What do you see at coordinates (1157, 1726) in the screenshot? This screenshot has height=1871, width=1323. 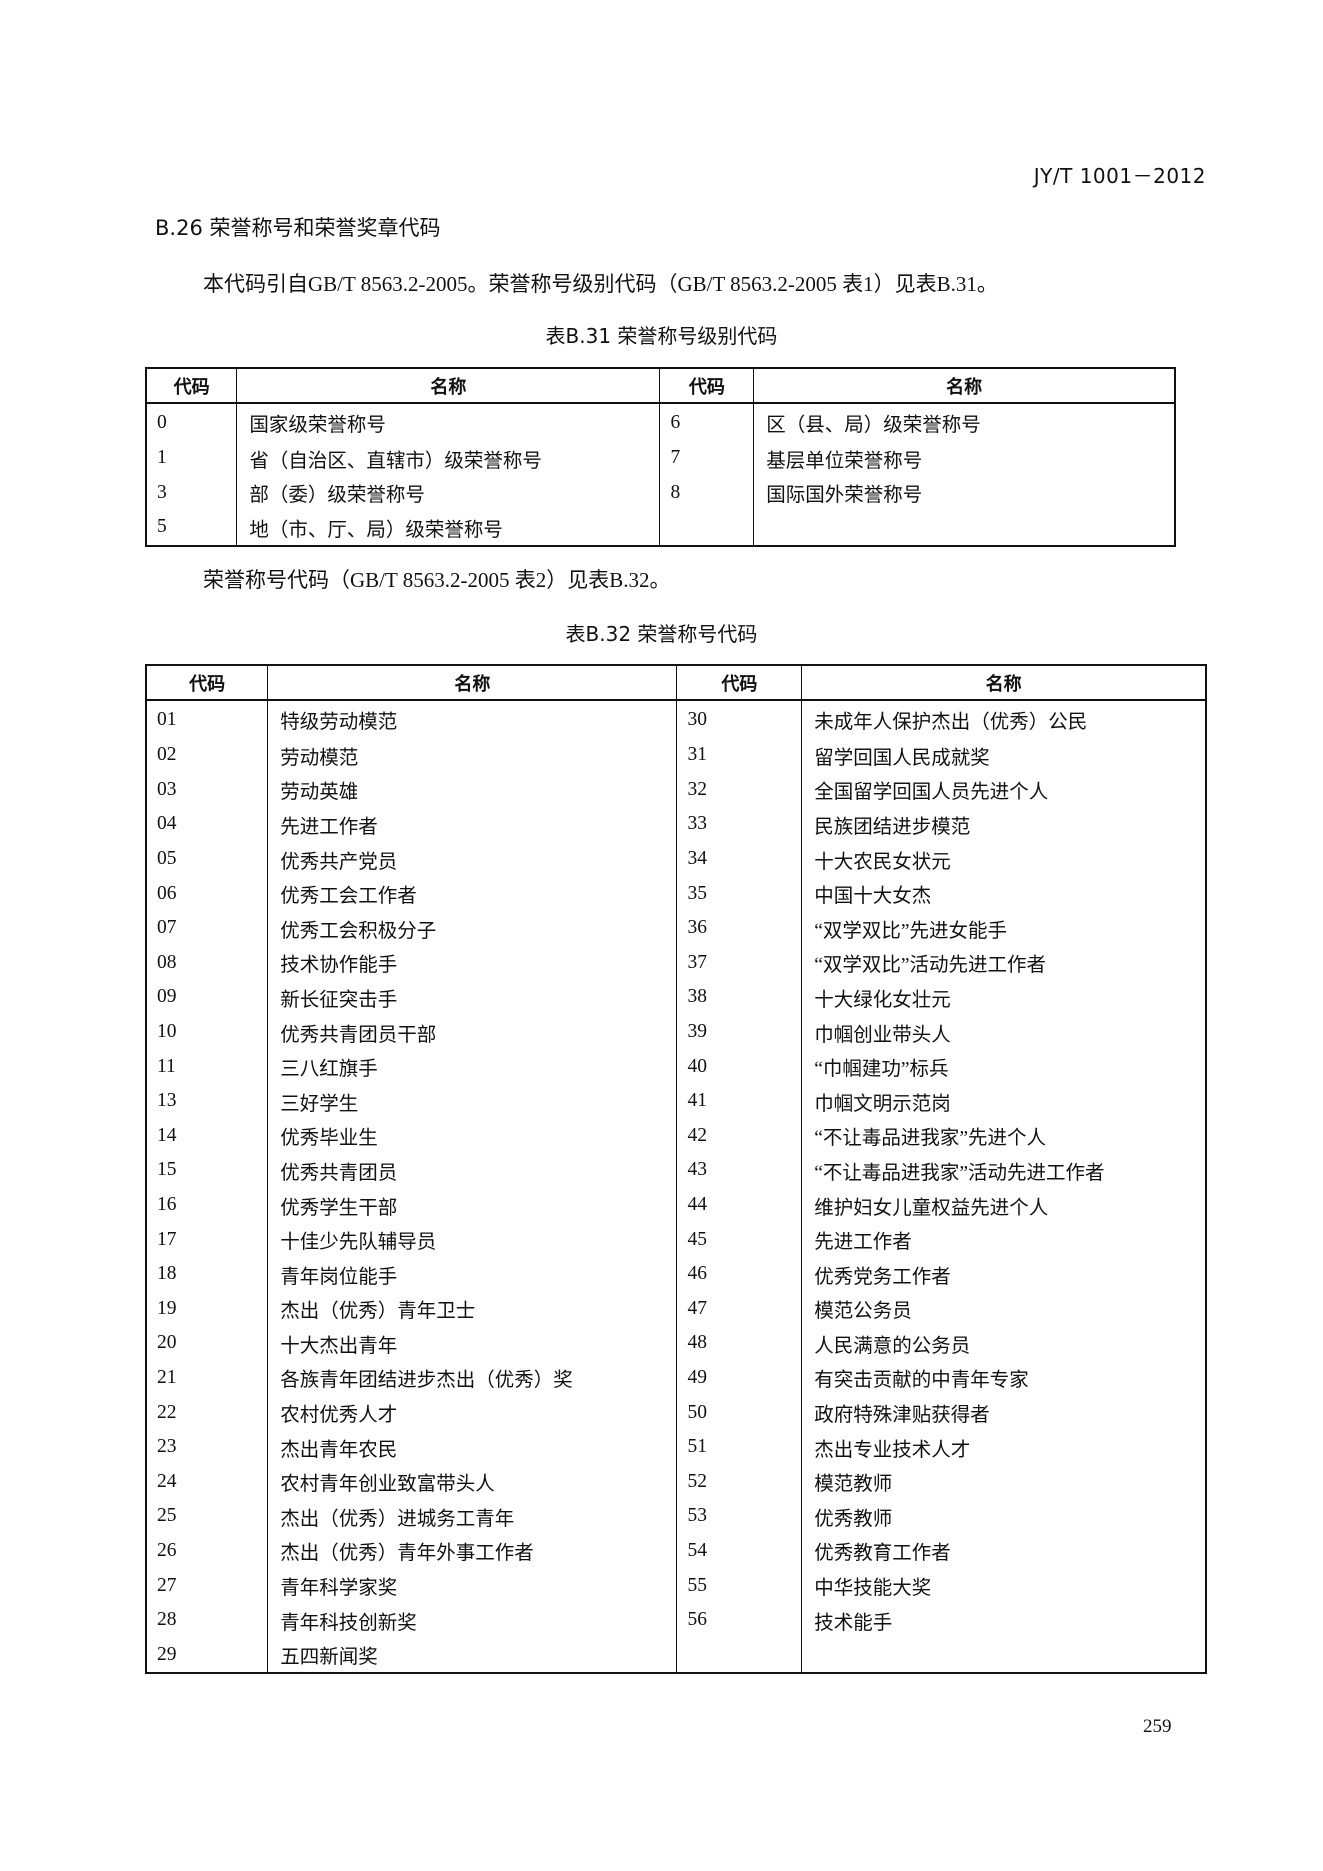 I see `page-number: 259` at bounding box center [1157, 1726].